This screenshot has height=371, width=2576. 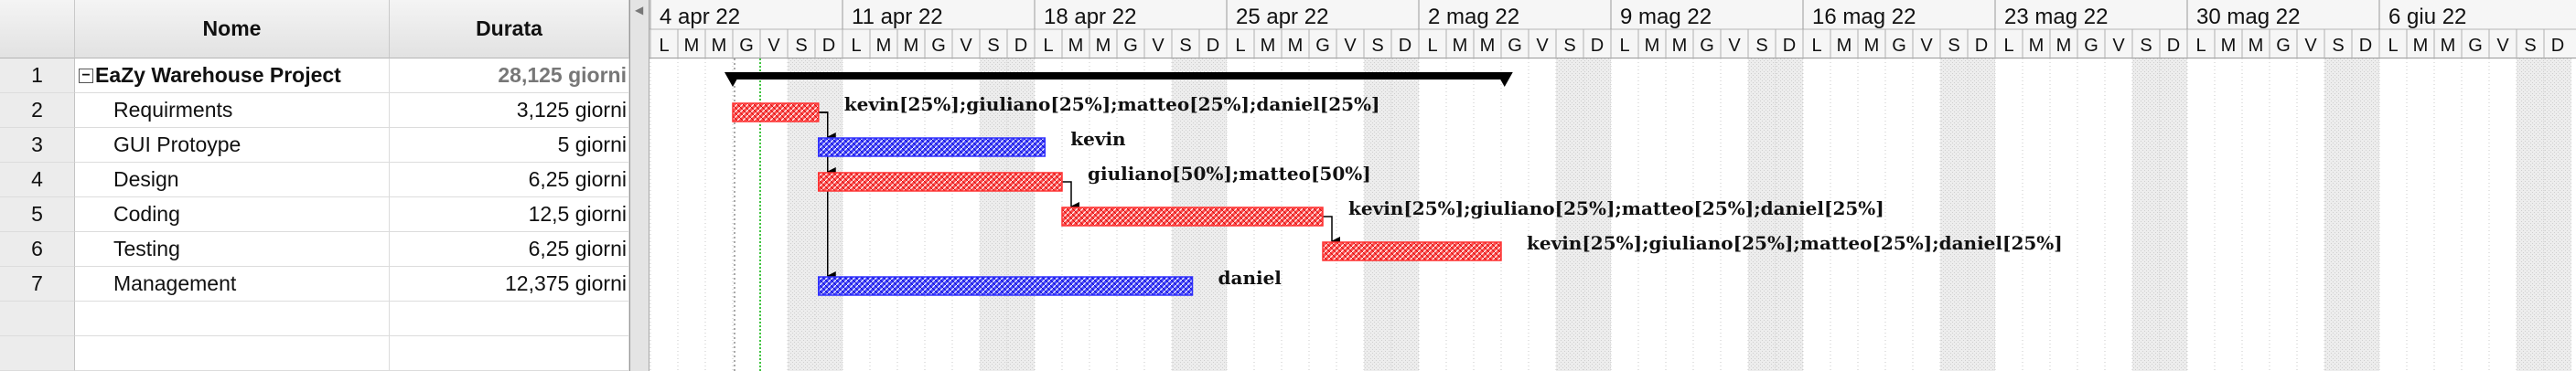 What do you see at coordinates (639, 10) in the screenshot?
I see `collapse-arrow-icon: ◀` at bounding box center [639, 10].